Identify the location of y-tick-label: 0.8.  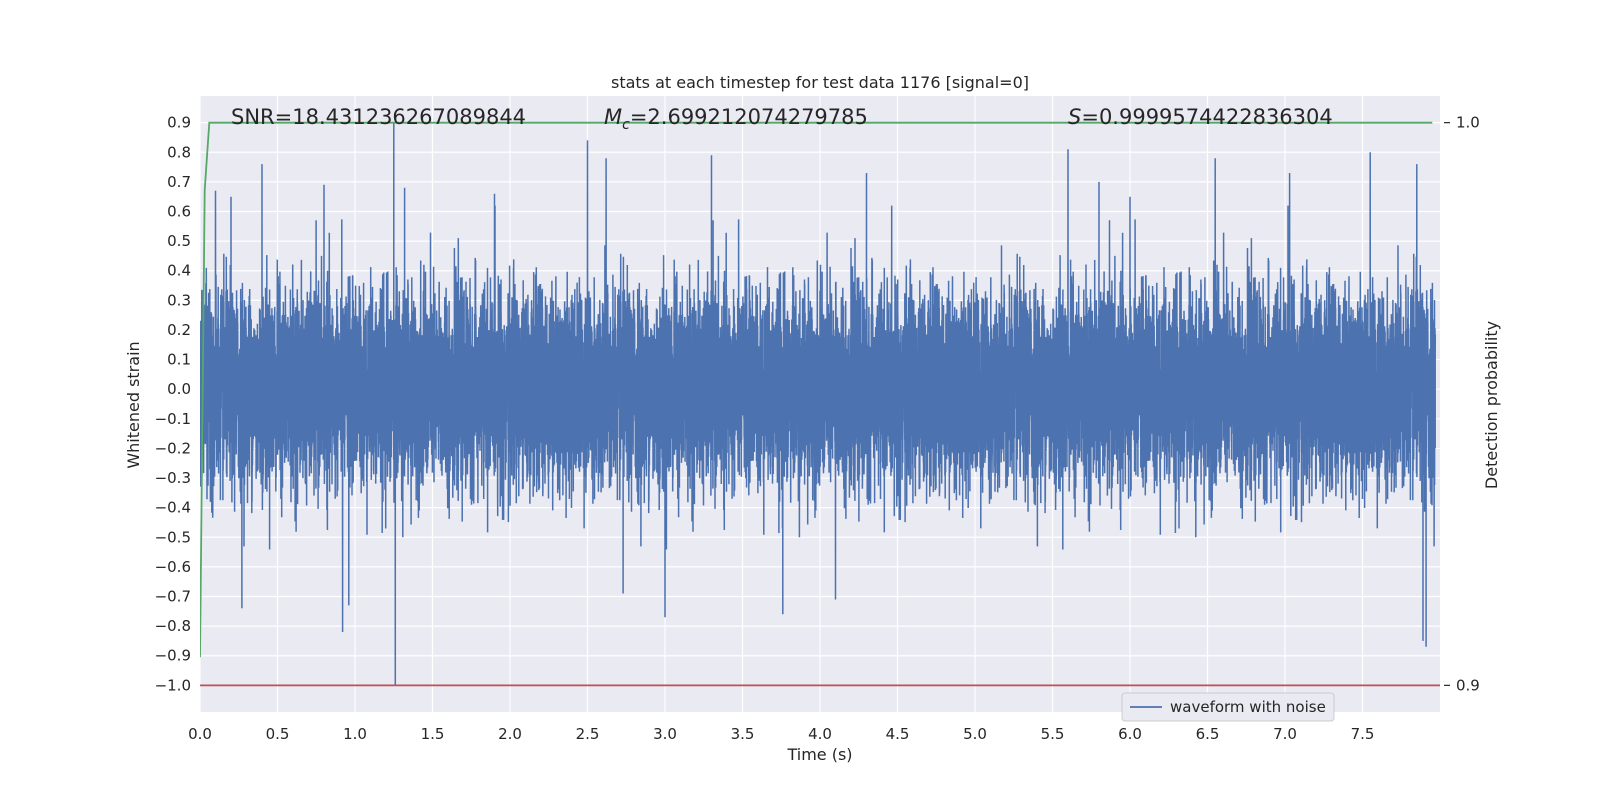
(179, 152).